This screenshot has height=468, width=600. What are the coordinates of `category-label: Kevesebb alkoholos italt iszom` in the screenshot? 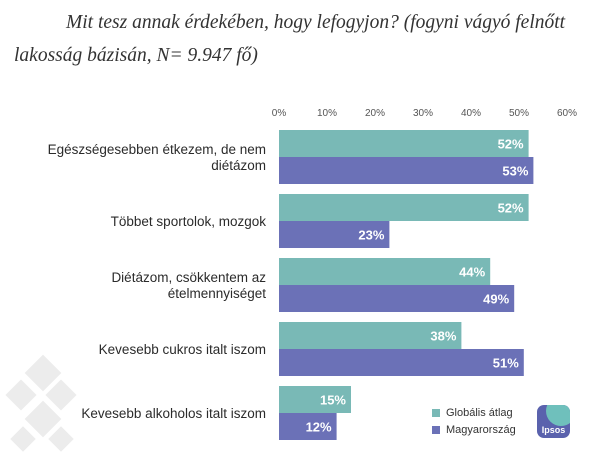 It's located at (173, 413).